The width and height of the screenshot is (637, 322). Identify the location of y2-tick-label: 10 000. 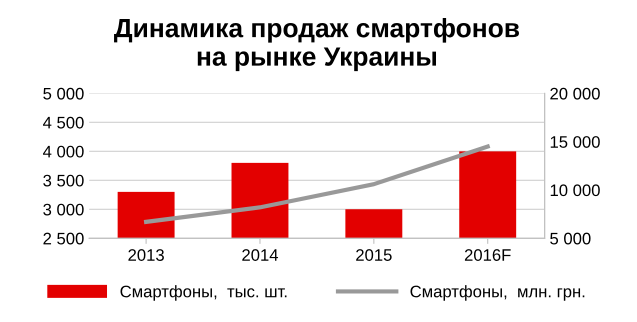
(575, 190).